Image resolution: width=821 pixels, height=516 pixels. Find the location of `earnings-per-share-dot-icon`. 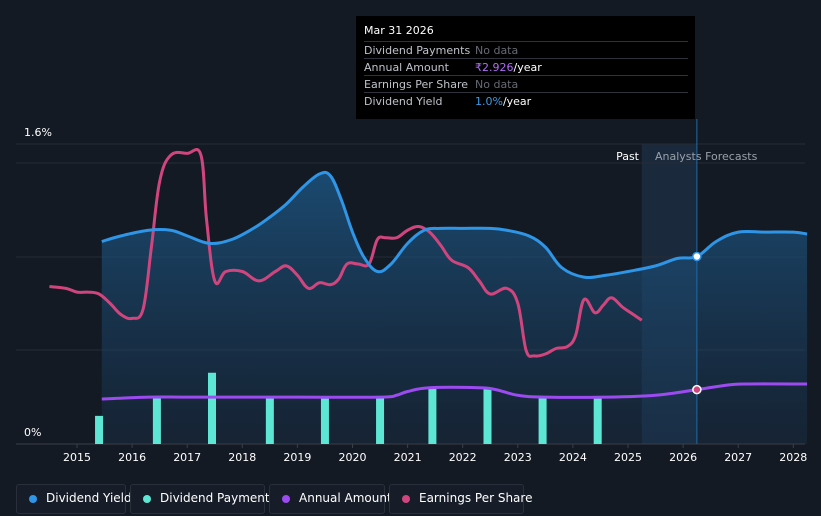

earnings-per-share-dot-icon is located at coordinates (406, 499).